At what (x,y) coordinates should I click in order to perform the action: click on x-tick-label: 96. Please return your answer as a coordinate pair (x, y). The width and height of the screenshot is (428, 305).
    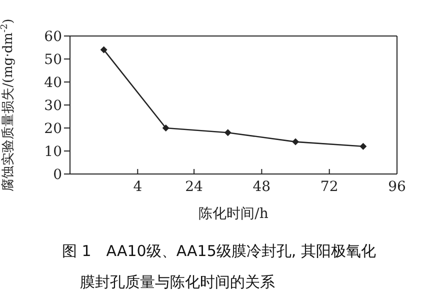
    Looking at the image, I should click on (397, 186).